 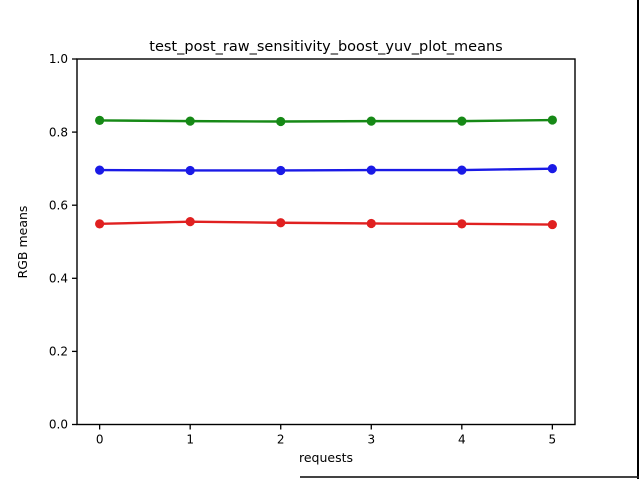 What do you see at coordinates (58, 425) in the screenshot?
I see `y-tick-label: 0.0` at bounding box center [58, 425].